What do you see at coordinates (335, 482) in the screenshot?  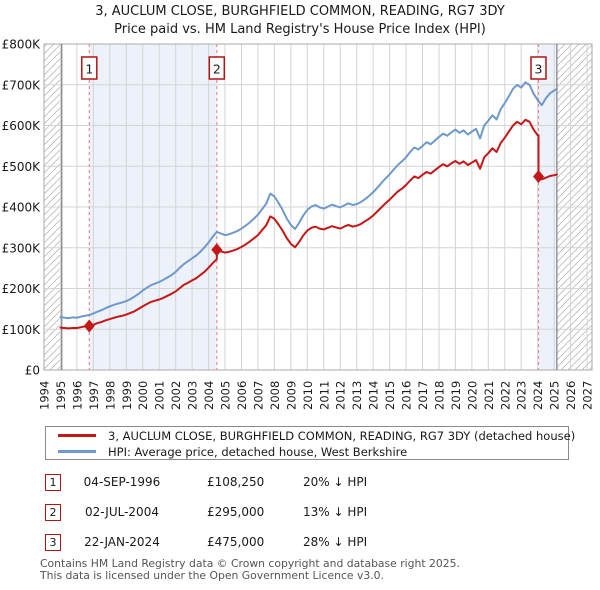 I see `sale-vs-hpi: 20% ↓ HPI` at bounding box center [335, 482].